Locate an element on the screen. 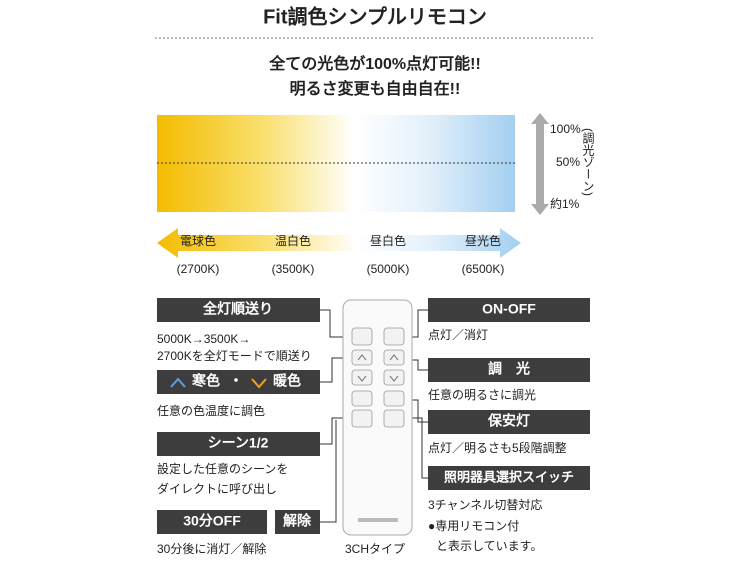 Image resolution: width=750 pixels, height=562 pixels. button-label: 30分OFF is located at coordinates (212, 521).